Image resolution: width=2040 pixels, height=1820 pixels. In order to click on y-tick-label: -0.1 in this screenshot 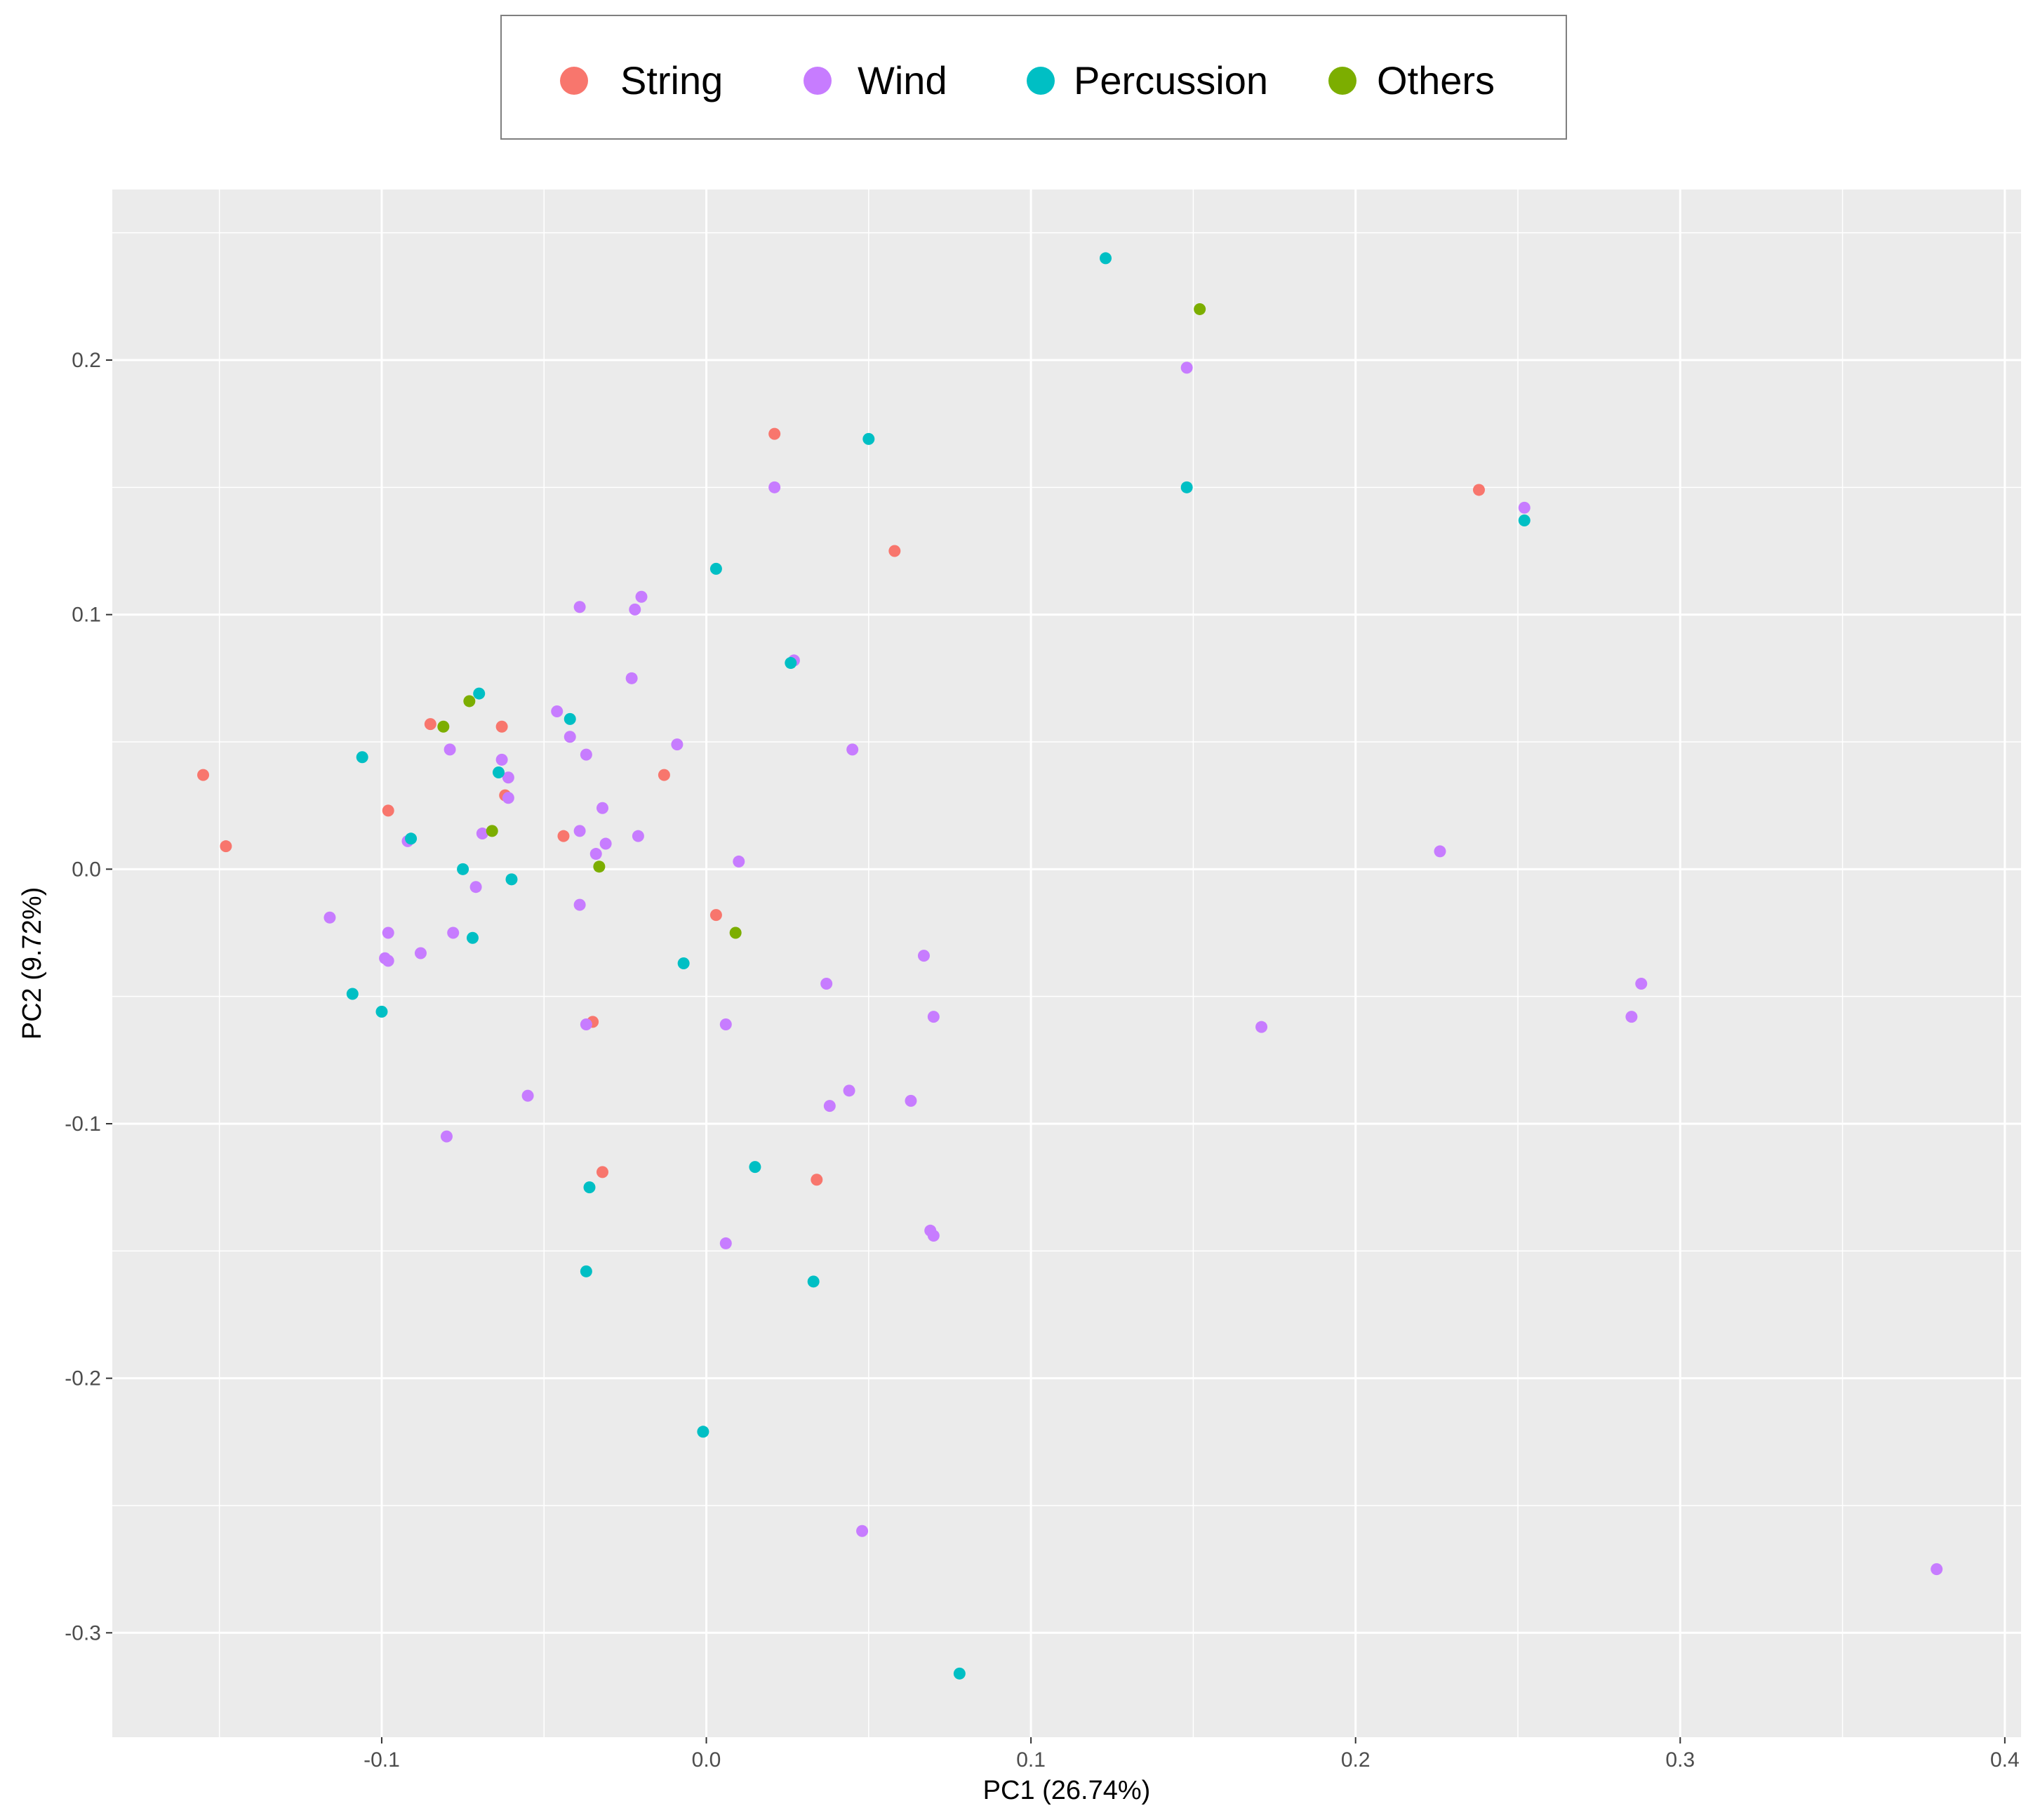, I will do `click(83, 1124)`.